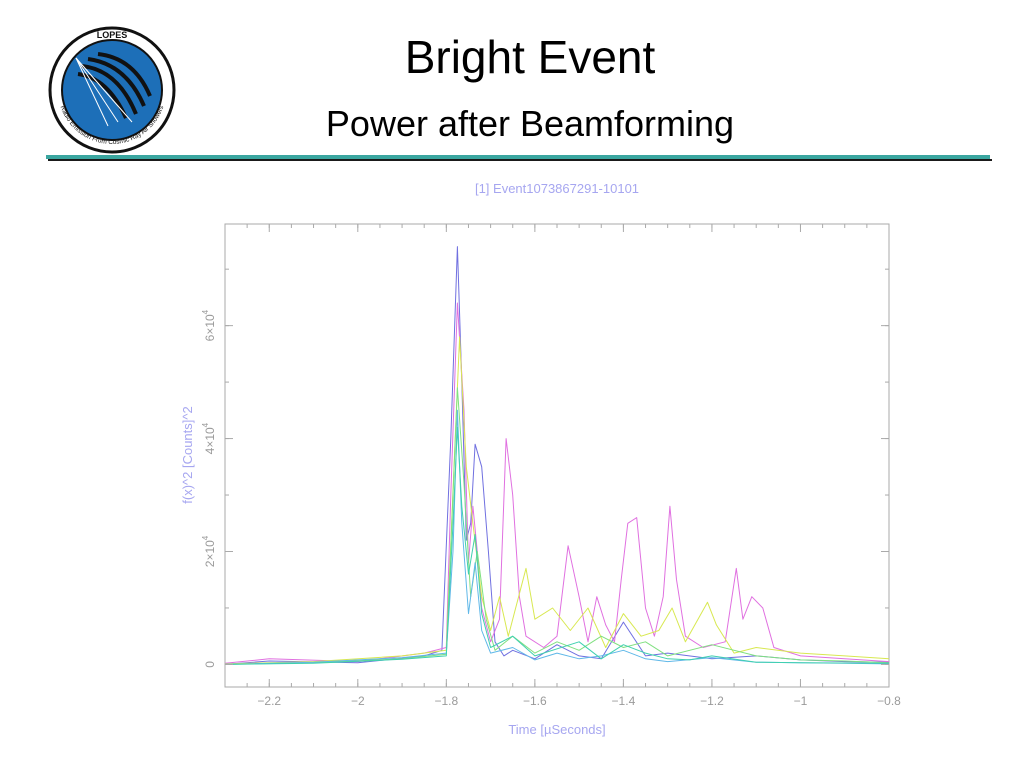 Image resolution: width=1024 pixels, height=768 pixels. What do you see at coordinates (889, 701) in the screenshot?
I see `x-tick-label: −0.8` at bounding box center [889, 701].